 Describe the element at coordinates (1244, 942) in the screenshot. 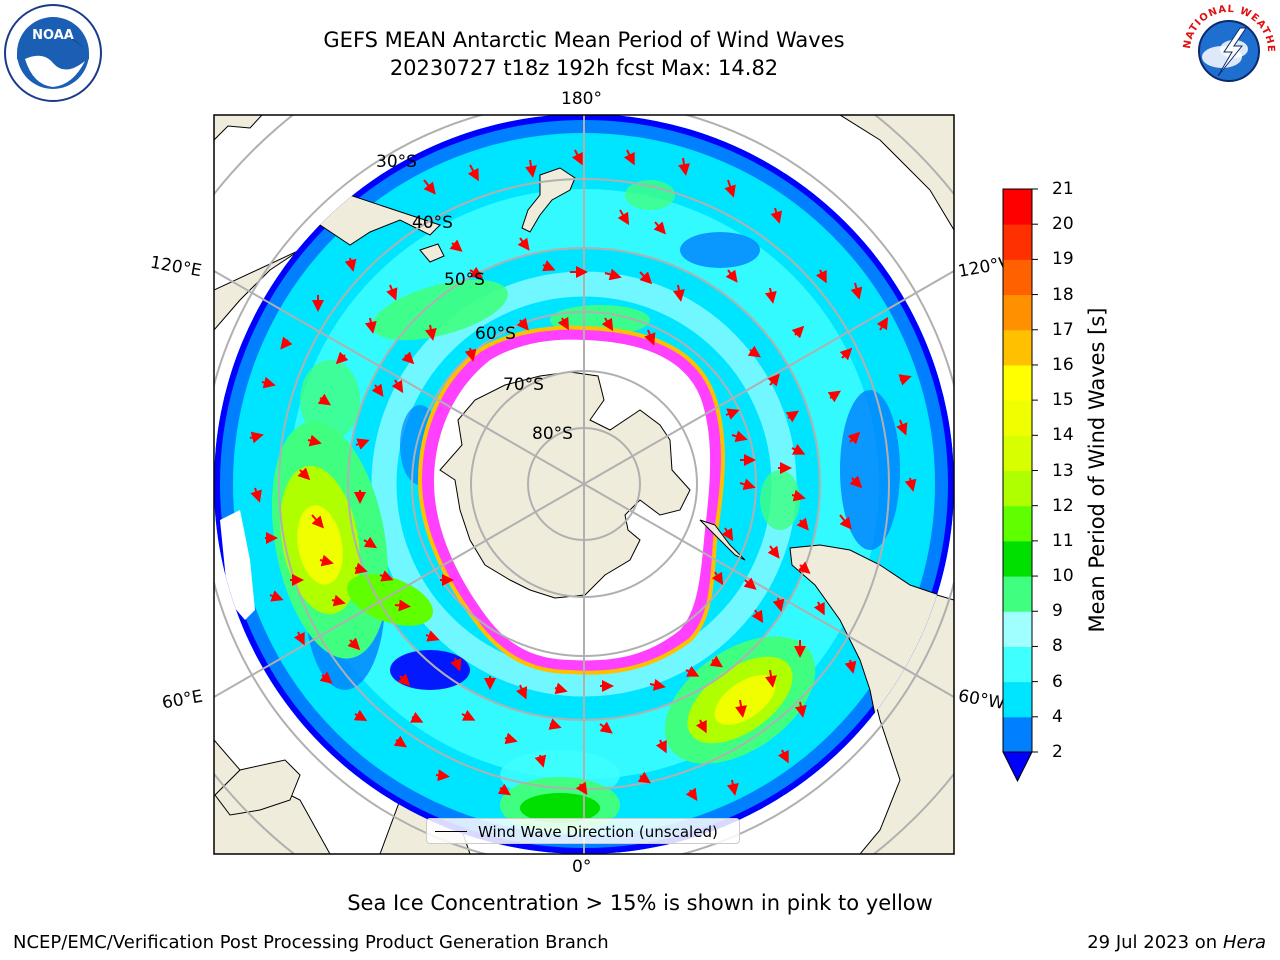

I see `footer-host: Hera` at that location.